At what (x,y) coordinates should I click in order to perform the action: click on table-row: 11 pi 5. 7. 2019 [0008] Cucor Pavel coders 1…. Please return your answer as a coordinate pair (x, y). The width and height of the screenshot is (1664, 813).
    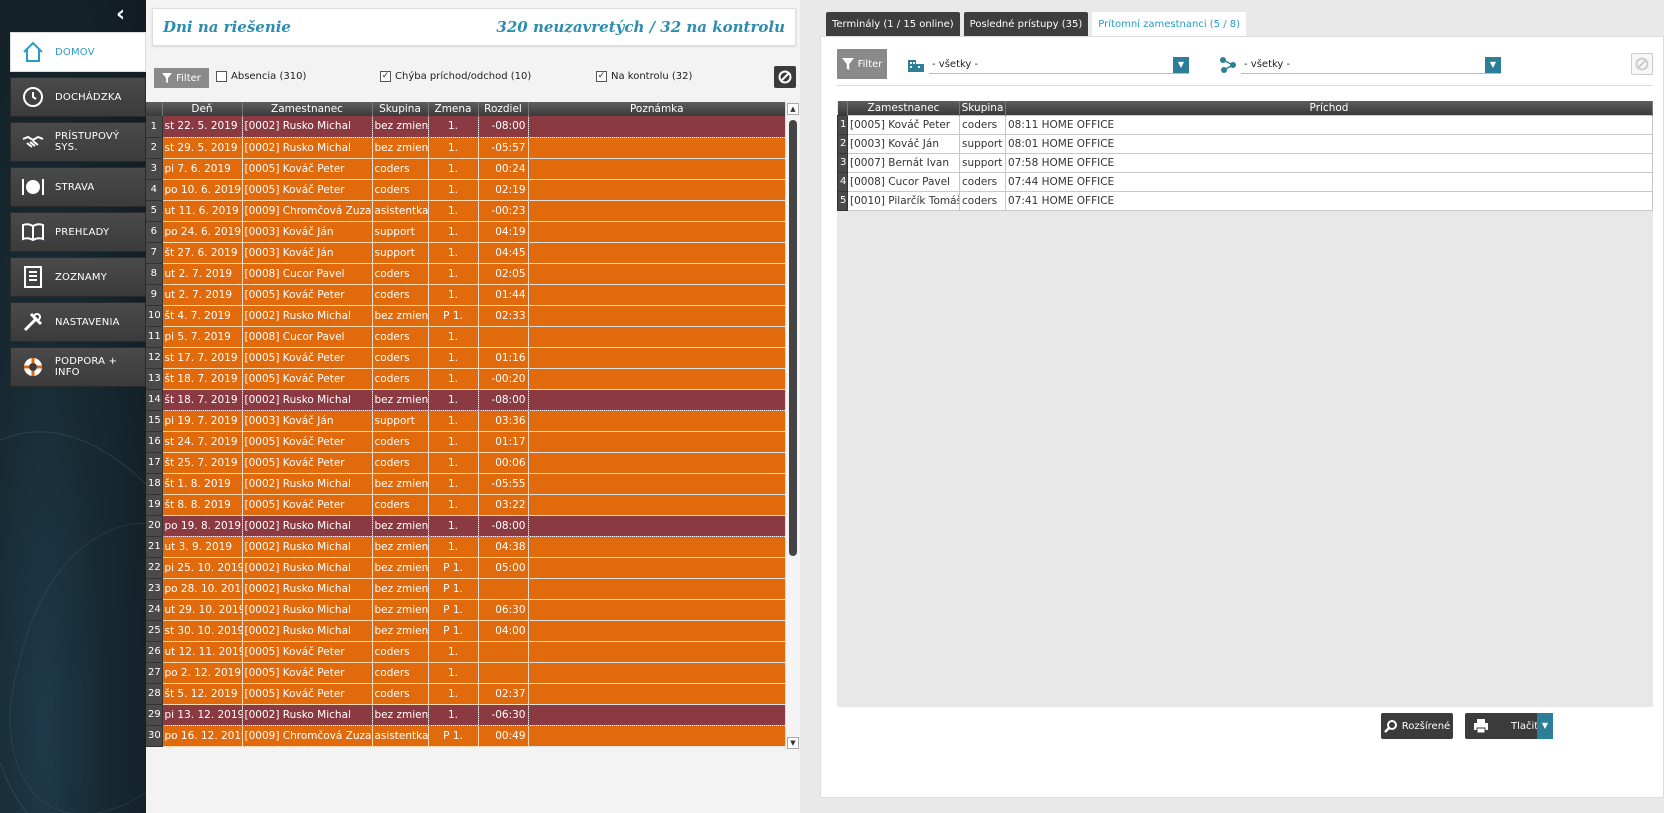
    Looking at the image, I should click on (466, 337).